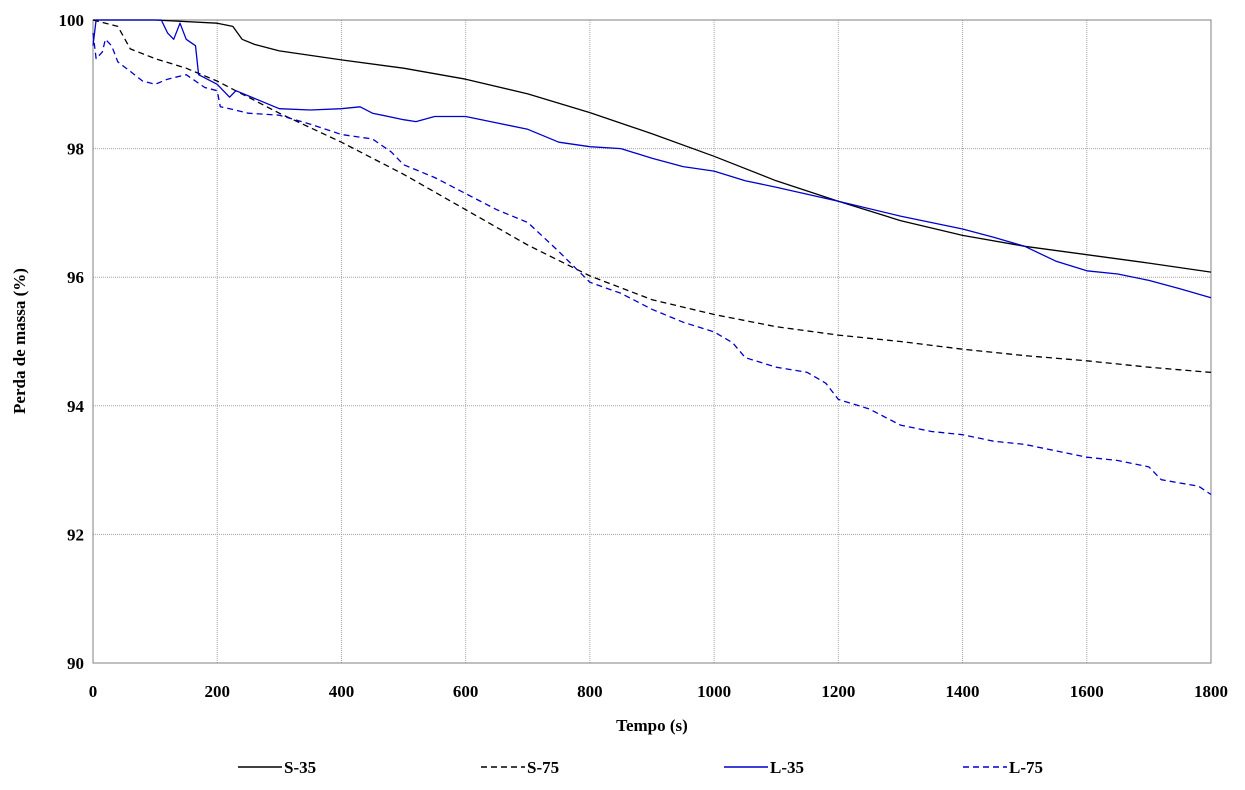  I want to click on x-tick-label: 0, so click(93, 691).